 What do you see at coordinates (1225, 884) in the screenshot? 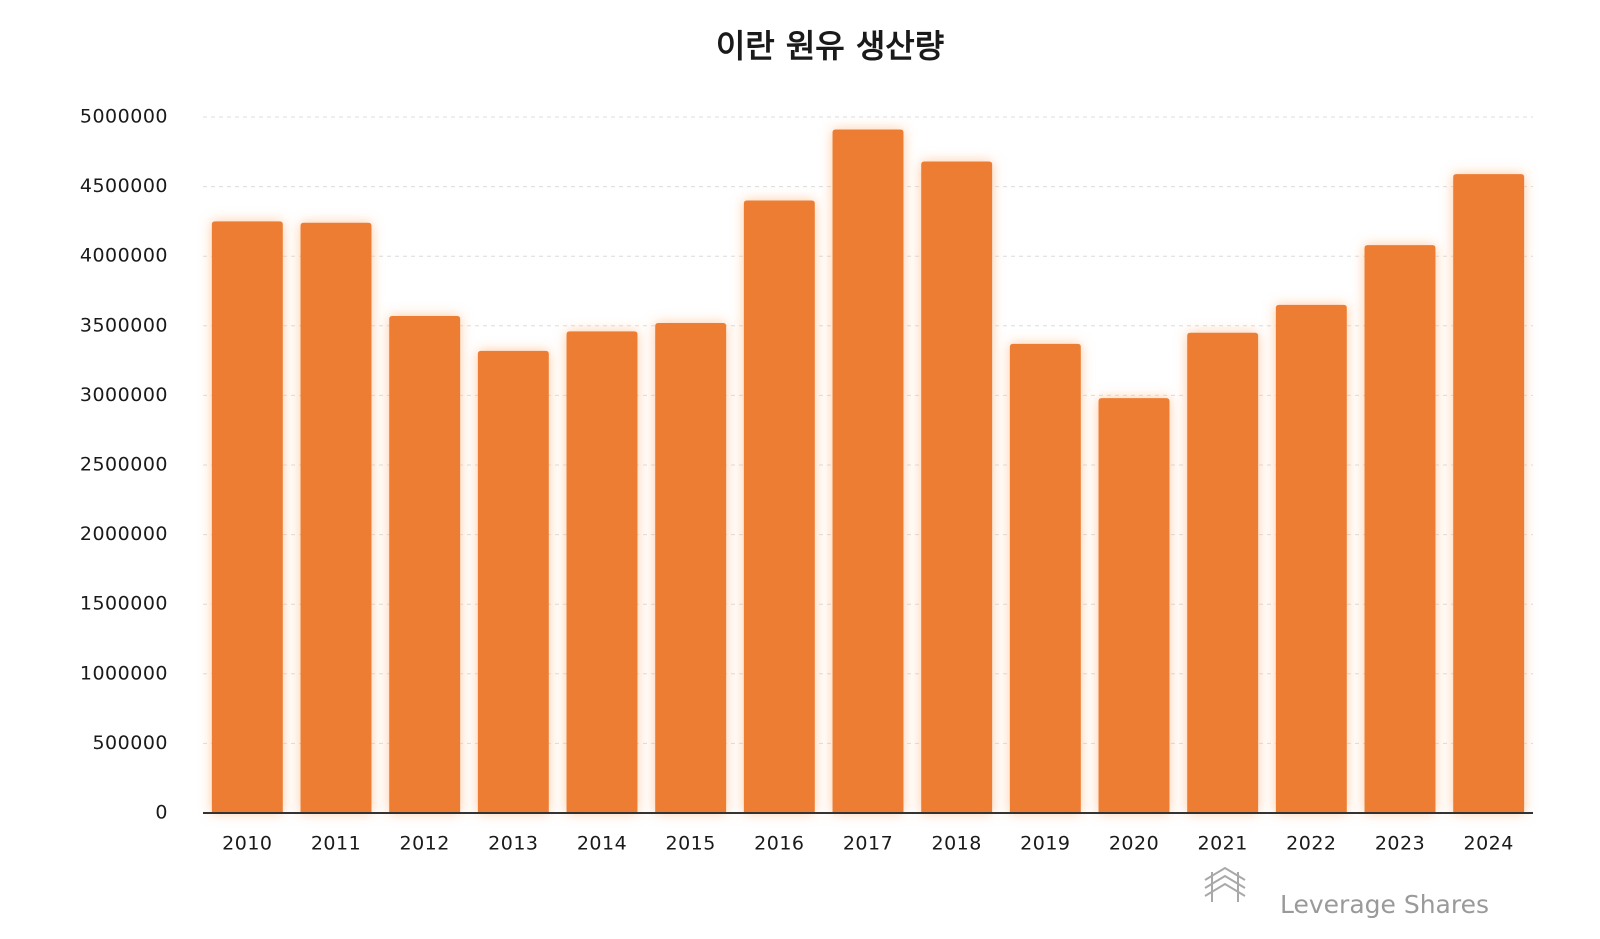
I see `watermark-logo` at bounding box center [1225, 884].